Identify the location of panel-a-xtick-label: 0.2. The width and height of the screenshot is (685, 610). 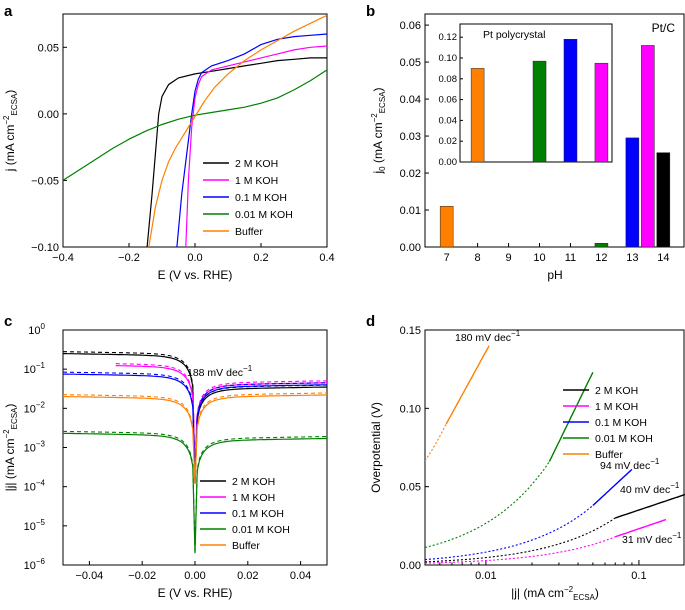
(260, 258).